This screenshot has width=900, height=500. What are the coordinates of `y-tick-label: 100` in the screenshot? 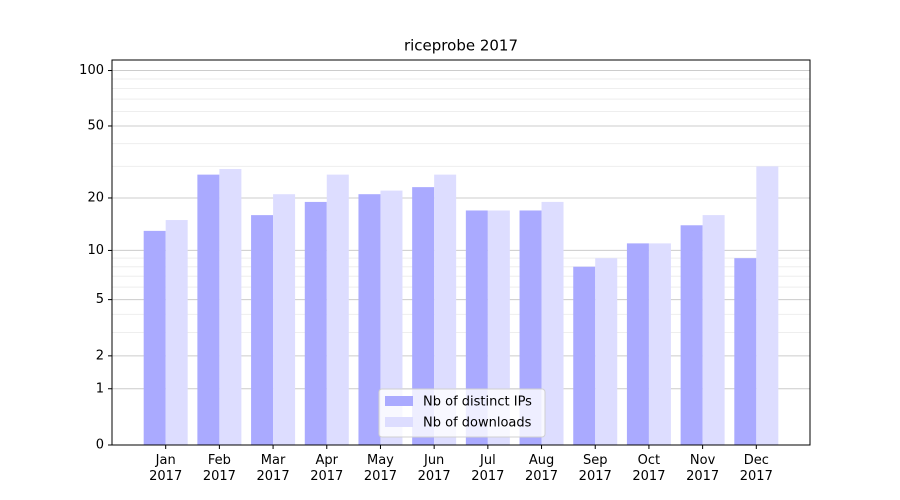 It's located at (91, 70).